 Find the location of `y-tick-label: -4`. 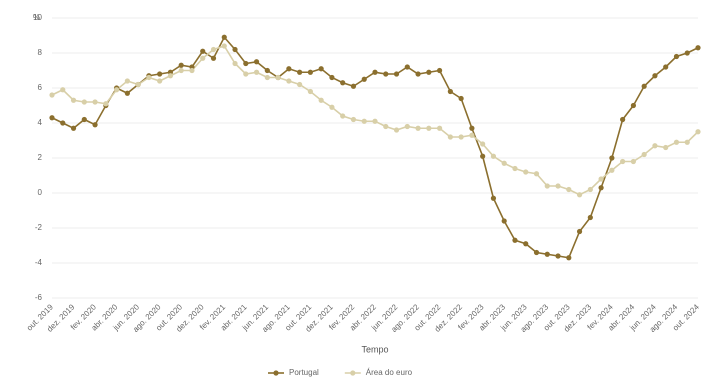

y-tick-label: -4 is located at coordinates (39, 262).